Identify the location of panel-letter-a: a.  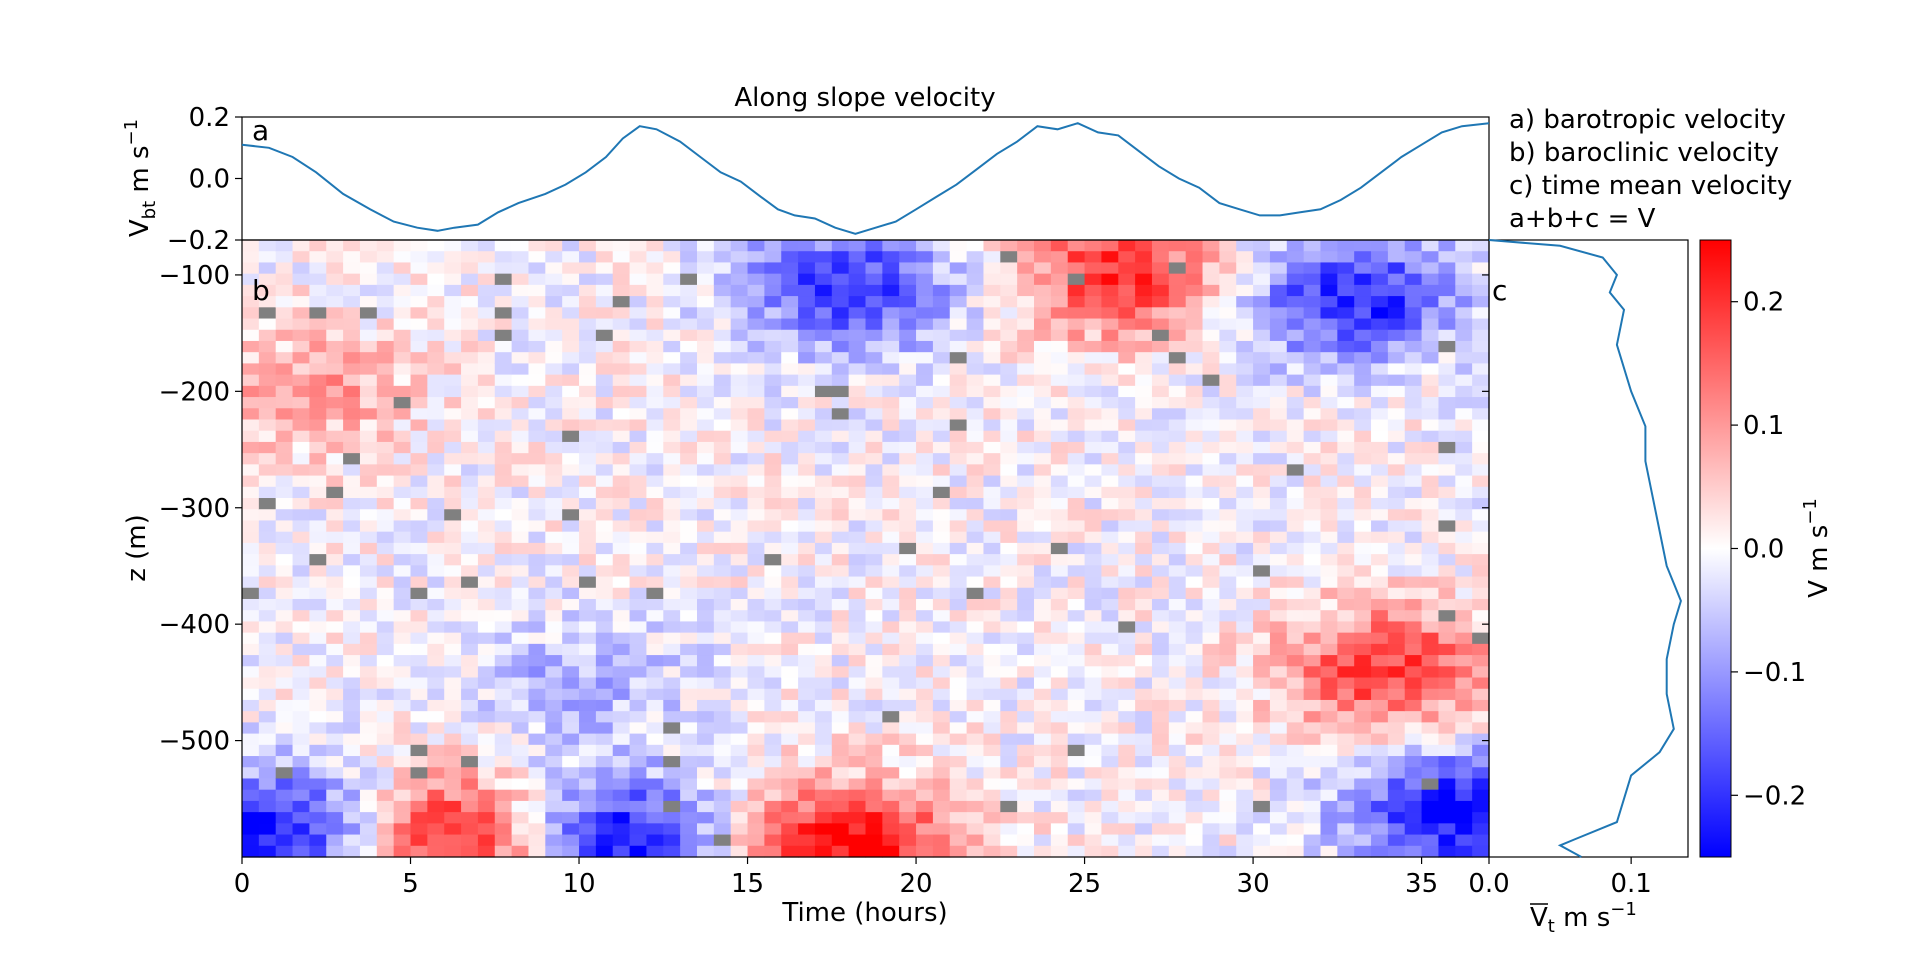
(260, 130).